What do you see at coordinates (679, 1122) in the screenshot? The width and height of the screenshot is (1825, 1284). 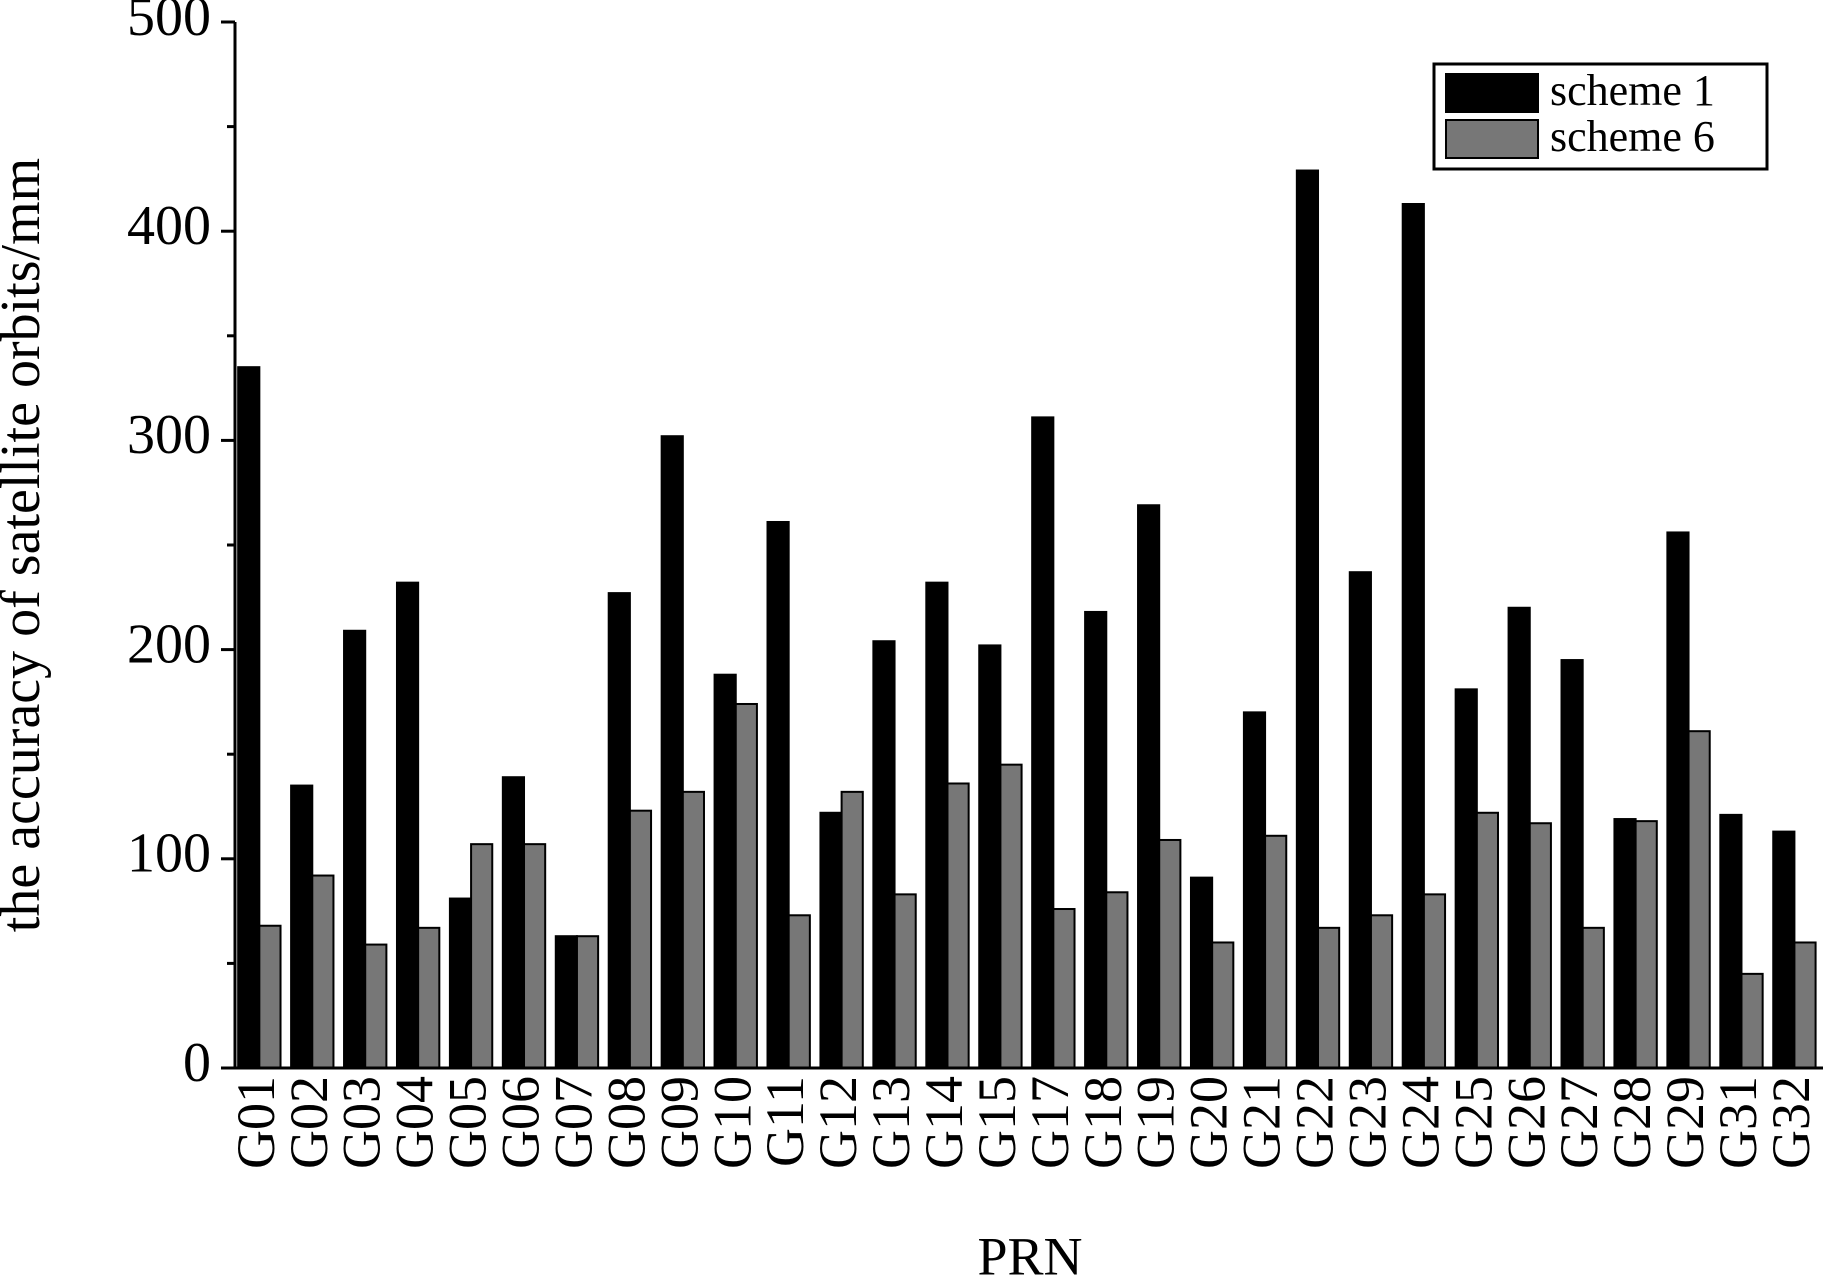 I see `x-tick-label: G09` at bounding box center [679, 1122].